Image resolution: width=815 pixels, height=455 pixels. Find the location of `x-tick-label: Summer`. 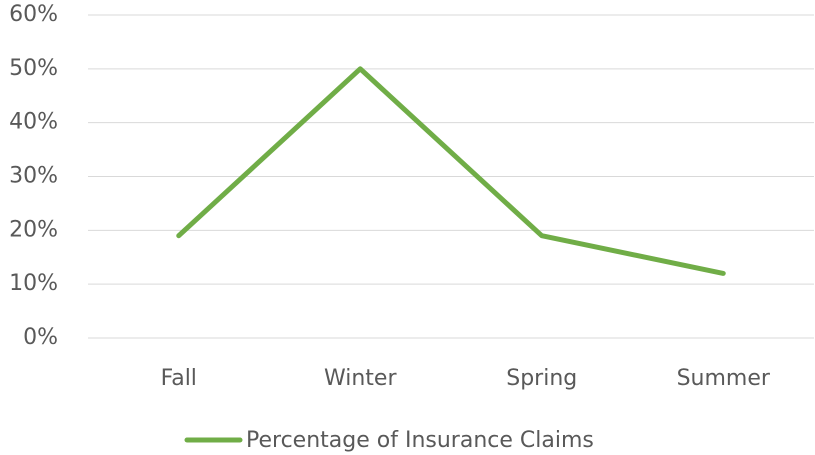

x-tick-label: Summer is located at coordinates (724, 378).